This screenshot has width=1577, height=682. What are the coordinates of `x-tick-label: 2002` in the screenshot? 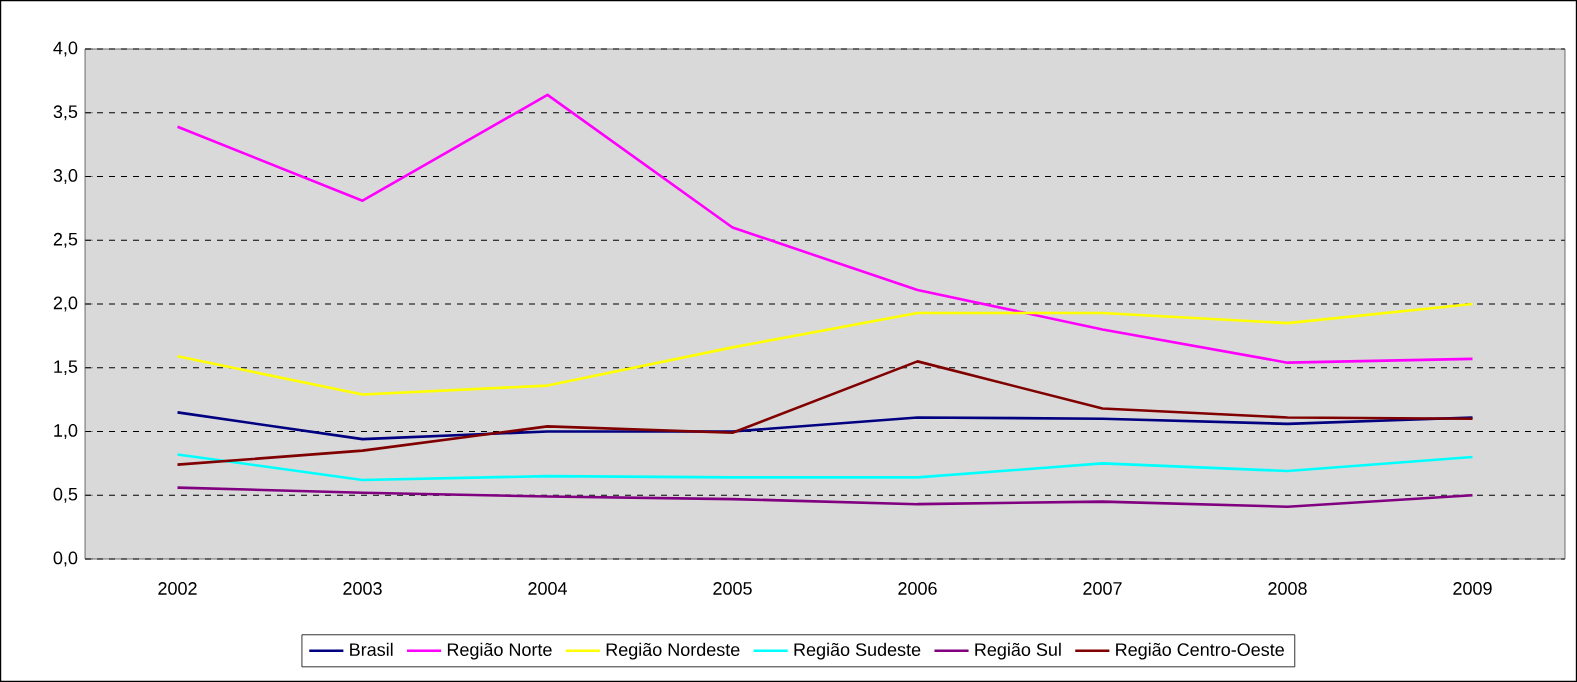 It's located at (177, 588).